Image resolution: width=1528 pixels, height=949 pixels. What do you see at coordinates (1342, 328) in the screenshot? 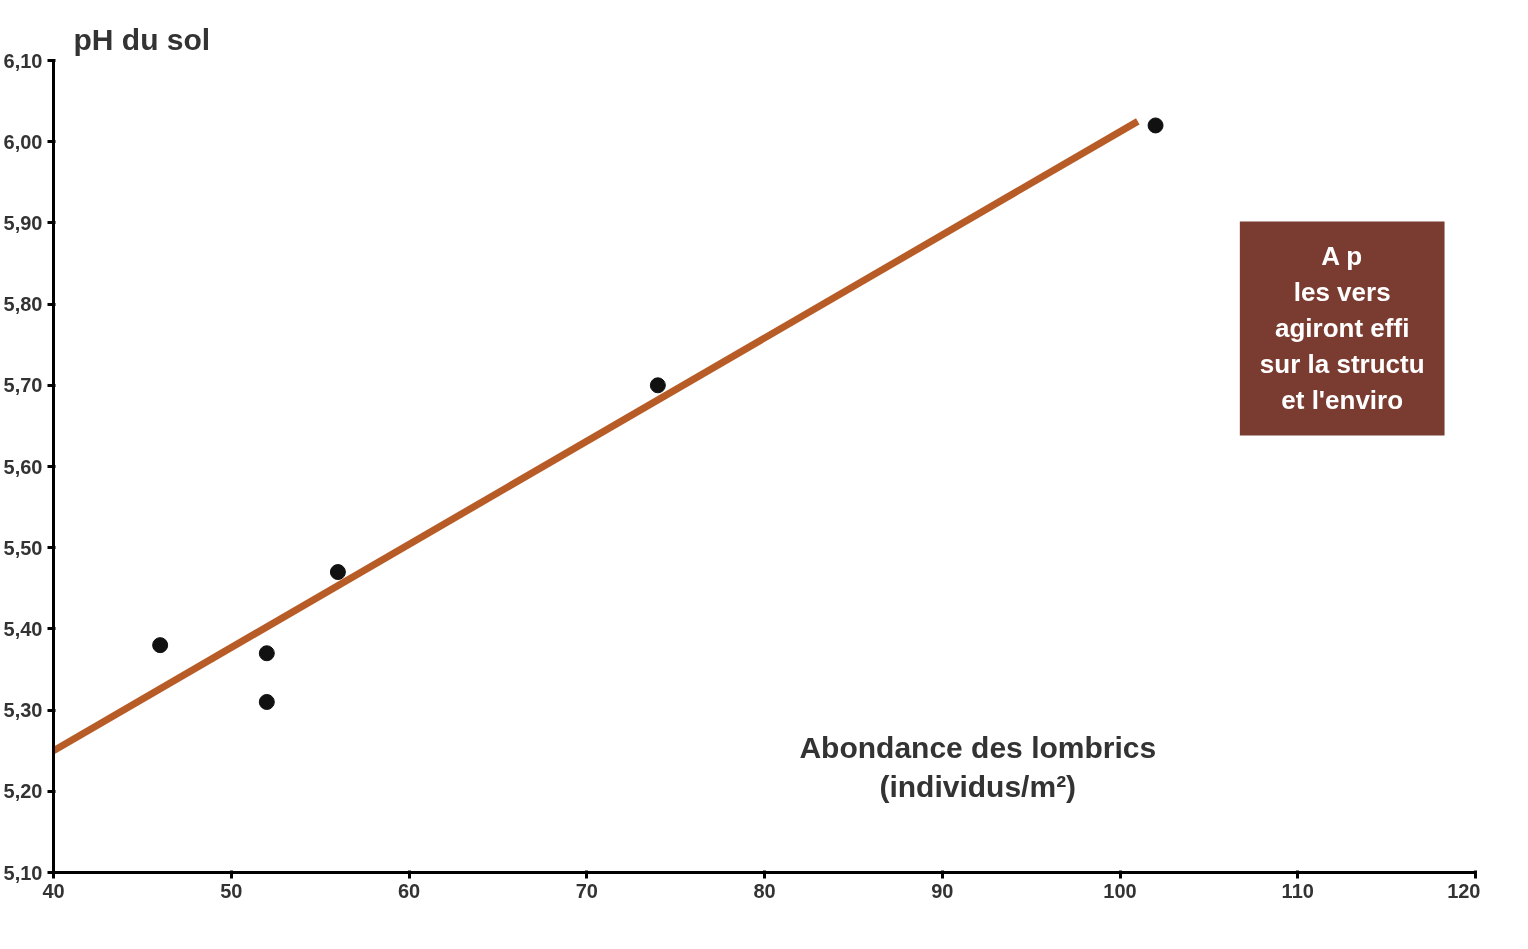
I see `annotation: A p les vers agiront effi sur la structu et l'enviro` at bounding box center [1342, 328].